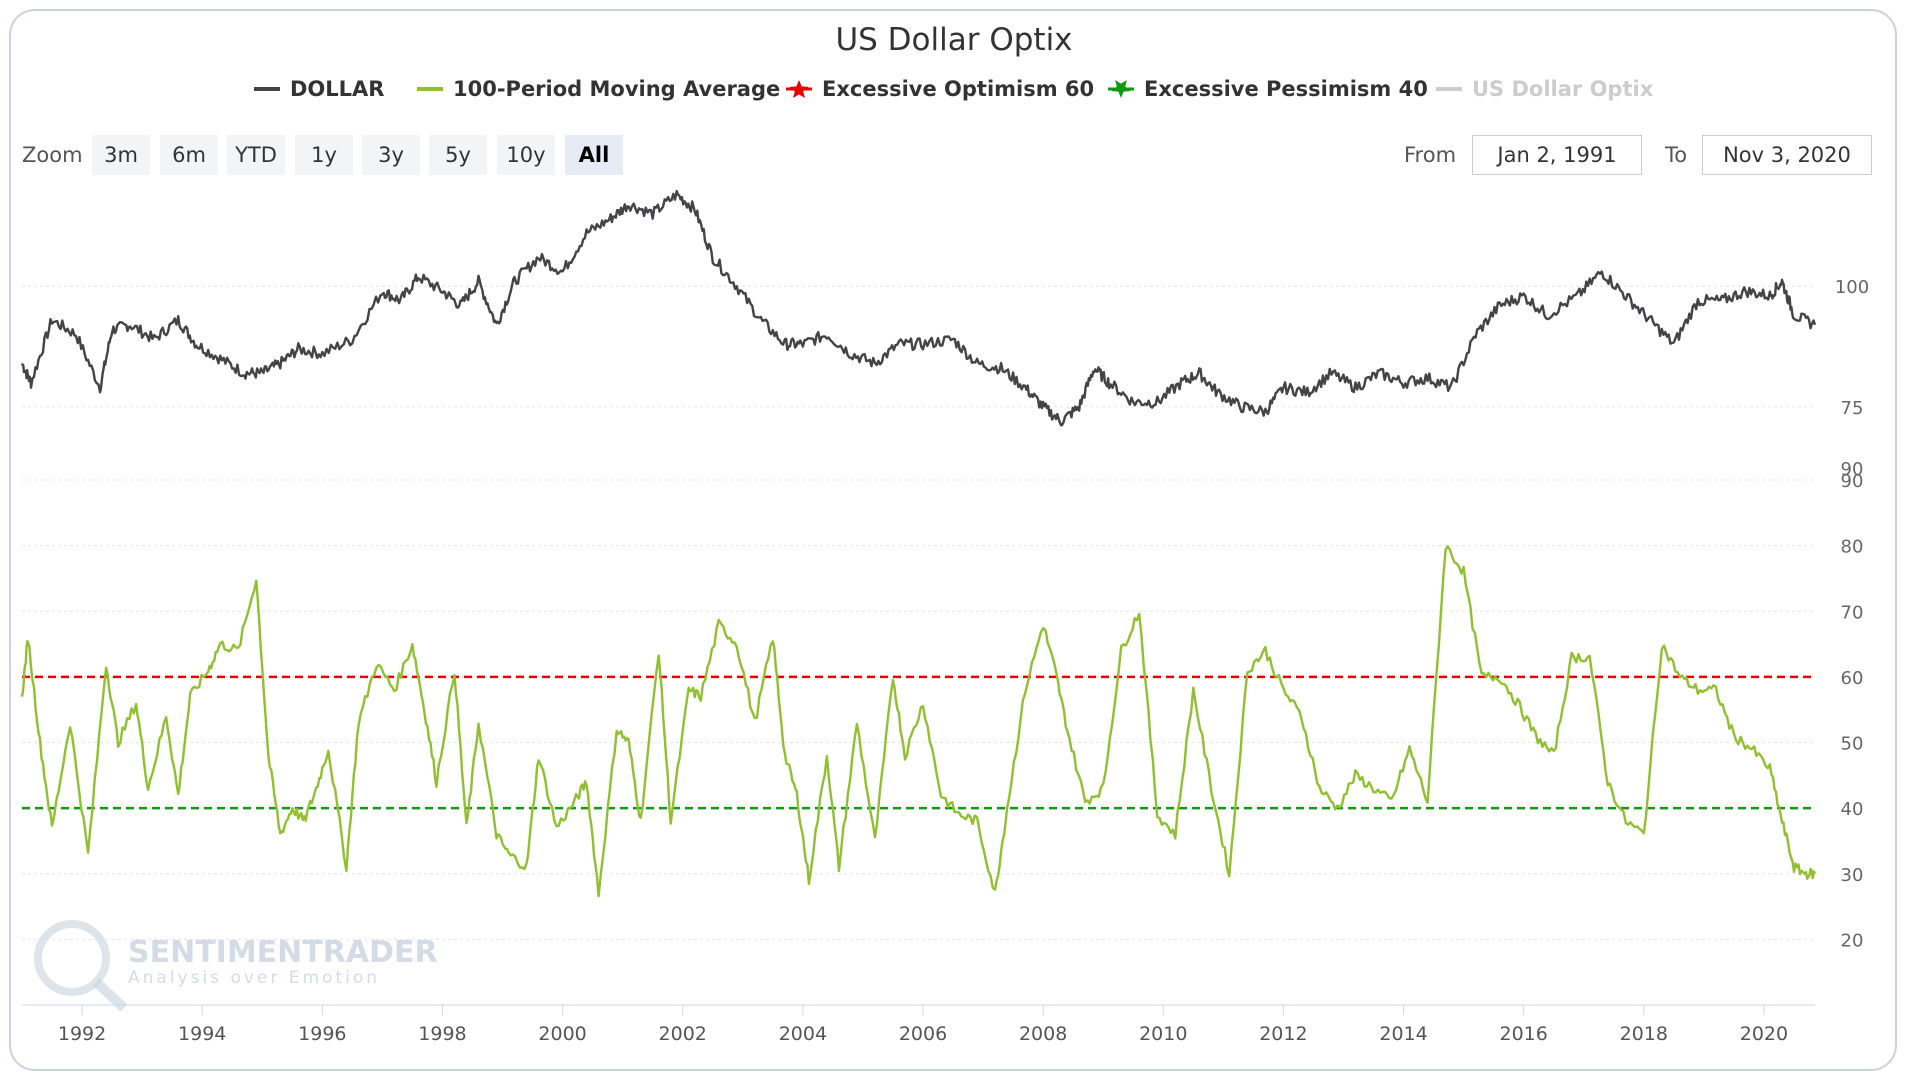  I want to click on zoom-all-button: All, so click(594, 155).